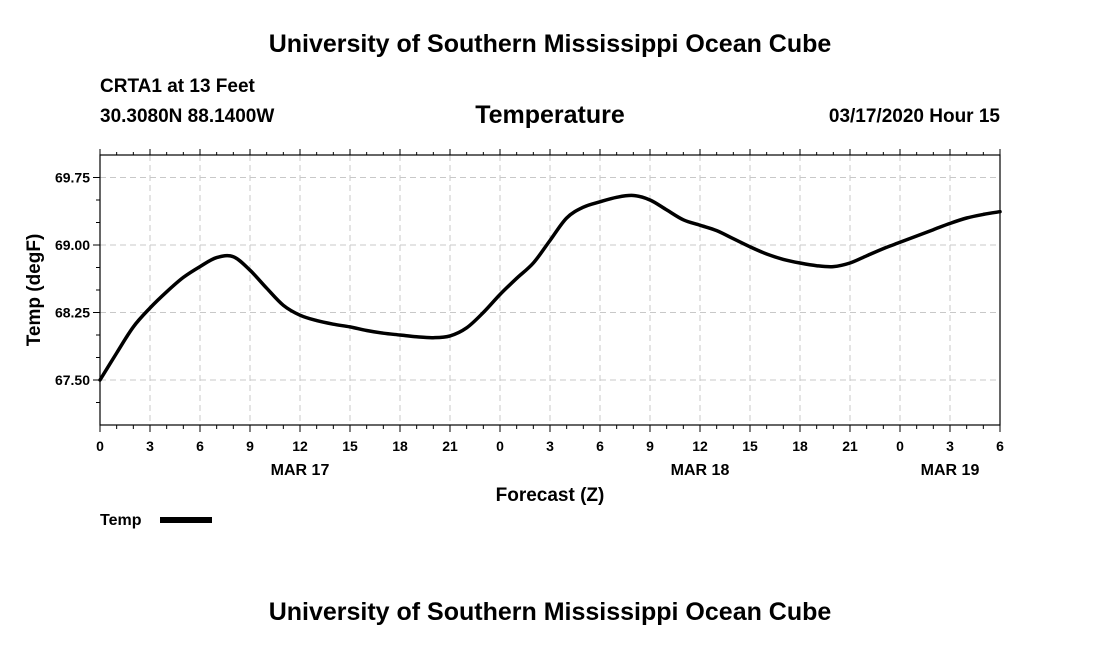 The image size is (1100, 650). What do you see at coordinates (72, 313) in the screenshot?
I see `y-tick-label: 68.25` at bounding box center [72, 313].